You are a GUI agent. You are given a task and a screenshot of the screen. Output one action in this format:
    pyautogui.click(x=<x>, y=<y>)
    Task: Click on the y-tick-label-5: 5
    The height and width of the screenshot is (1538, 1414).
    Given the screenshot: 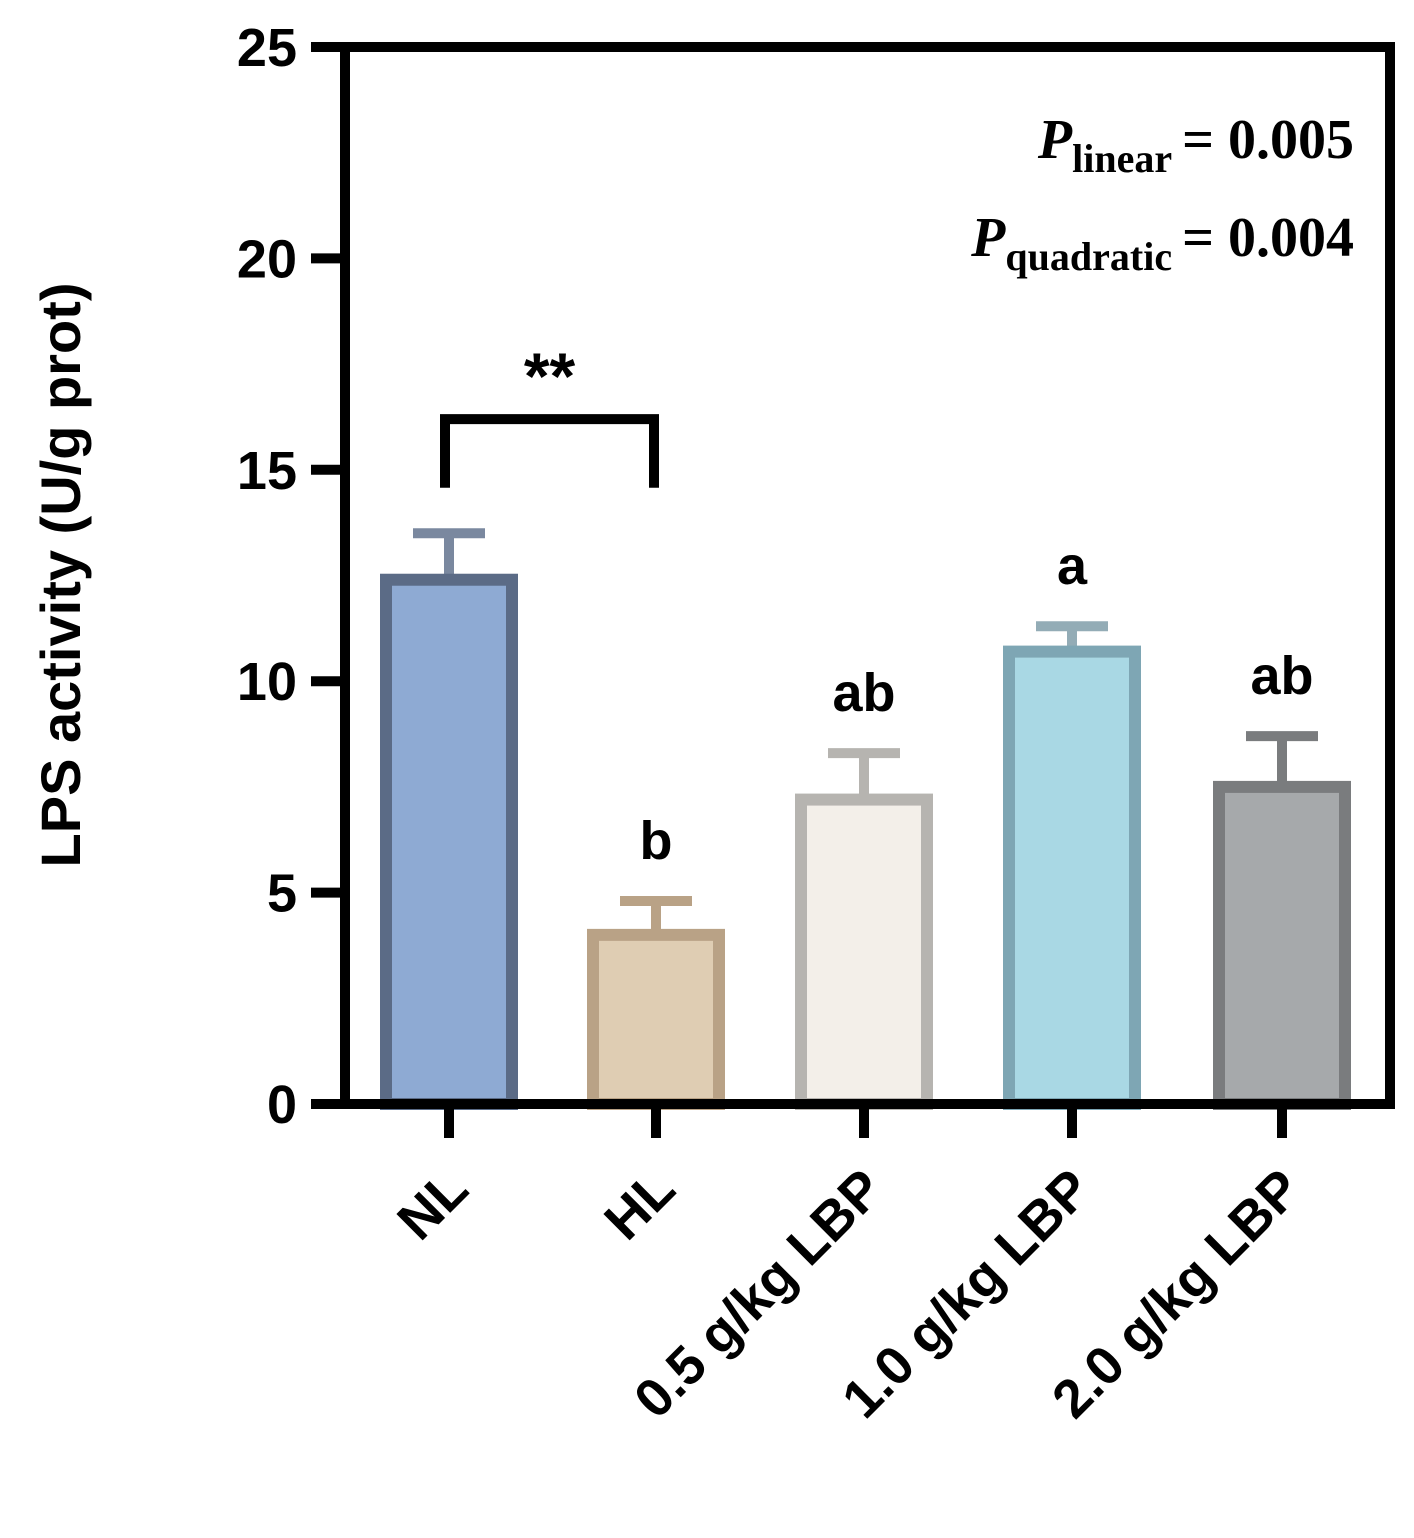 What is the action you would take?
    pyautogui.click(x=282, y=894)
    